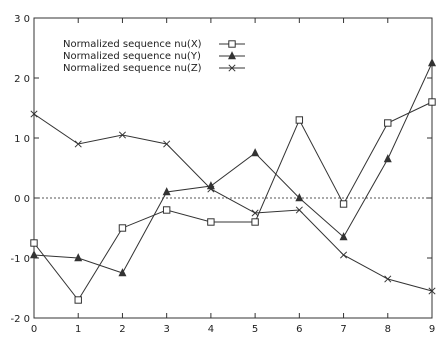  Describe the element at coordinates (166, 329) in the screenshot. I see `x-tick-label: 3` at that location.